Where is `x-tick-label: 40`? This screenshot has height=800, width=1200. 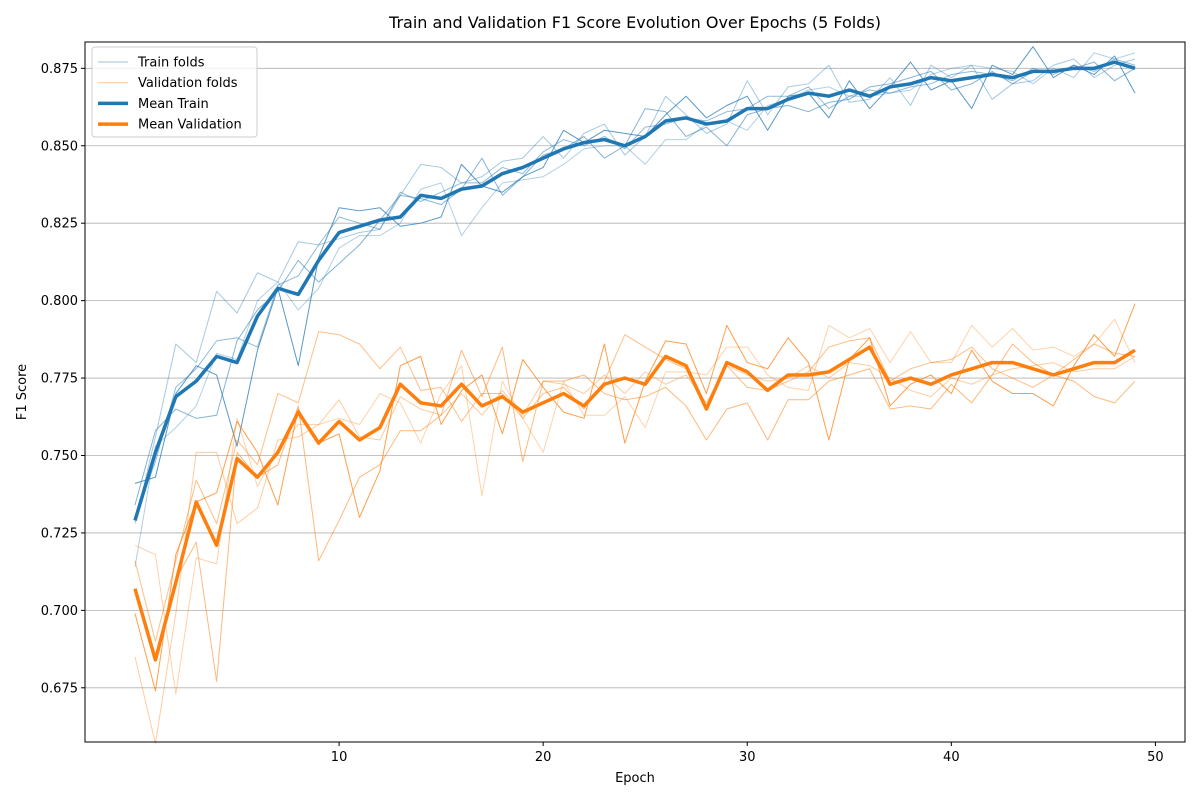
x-tick-label: 40 is located at coordinates (951, 757).